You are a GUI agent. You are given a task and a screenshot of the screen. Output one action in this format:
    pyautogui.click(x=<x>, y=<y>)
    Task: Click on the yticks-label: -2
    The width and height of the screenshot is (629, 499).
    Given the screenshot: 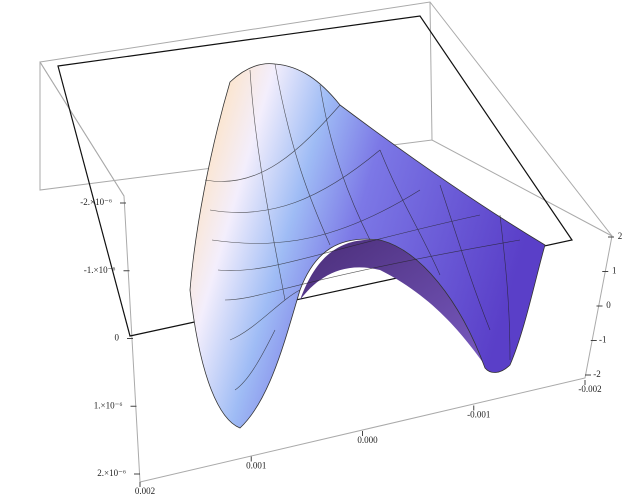 What is the action you would take?
    pyautogui.click(x=597, y=374)
    